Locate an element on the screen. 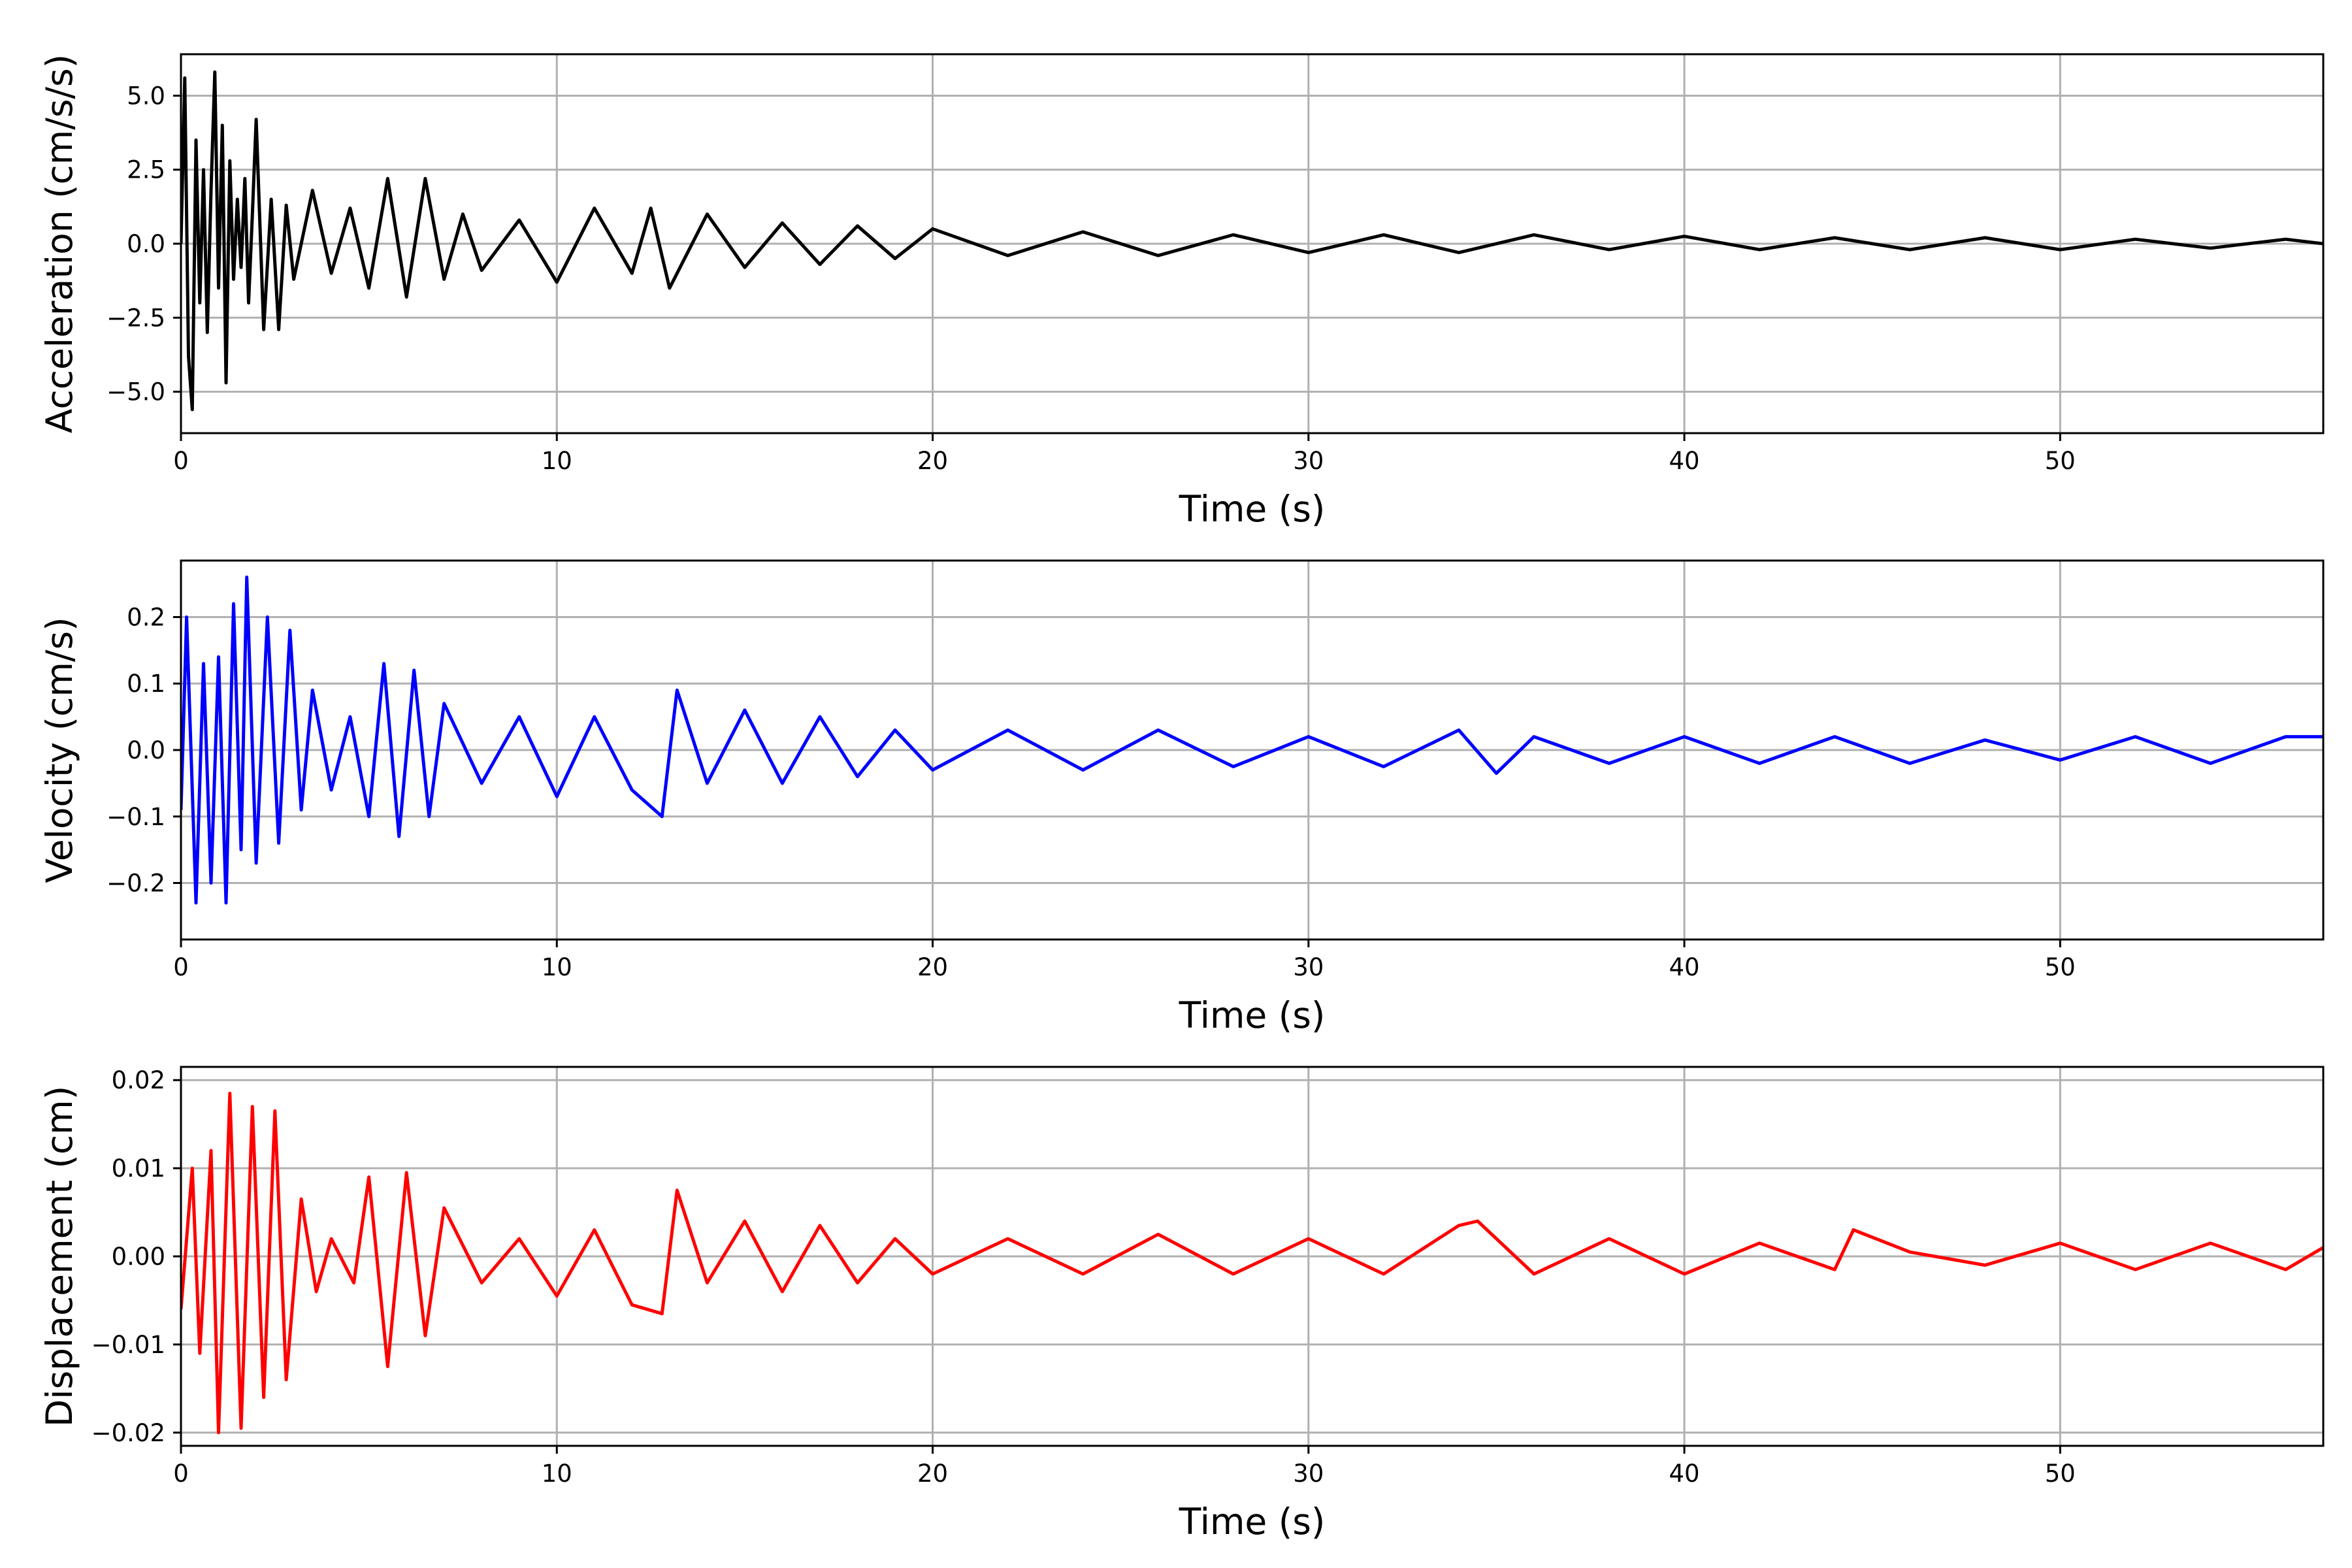 The image size is (2352, 1568). displacement-xtick-label: 20 is located at coordinates (932, 1474).